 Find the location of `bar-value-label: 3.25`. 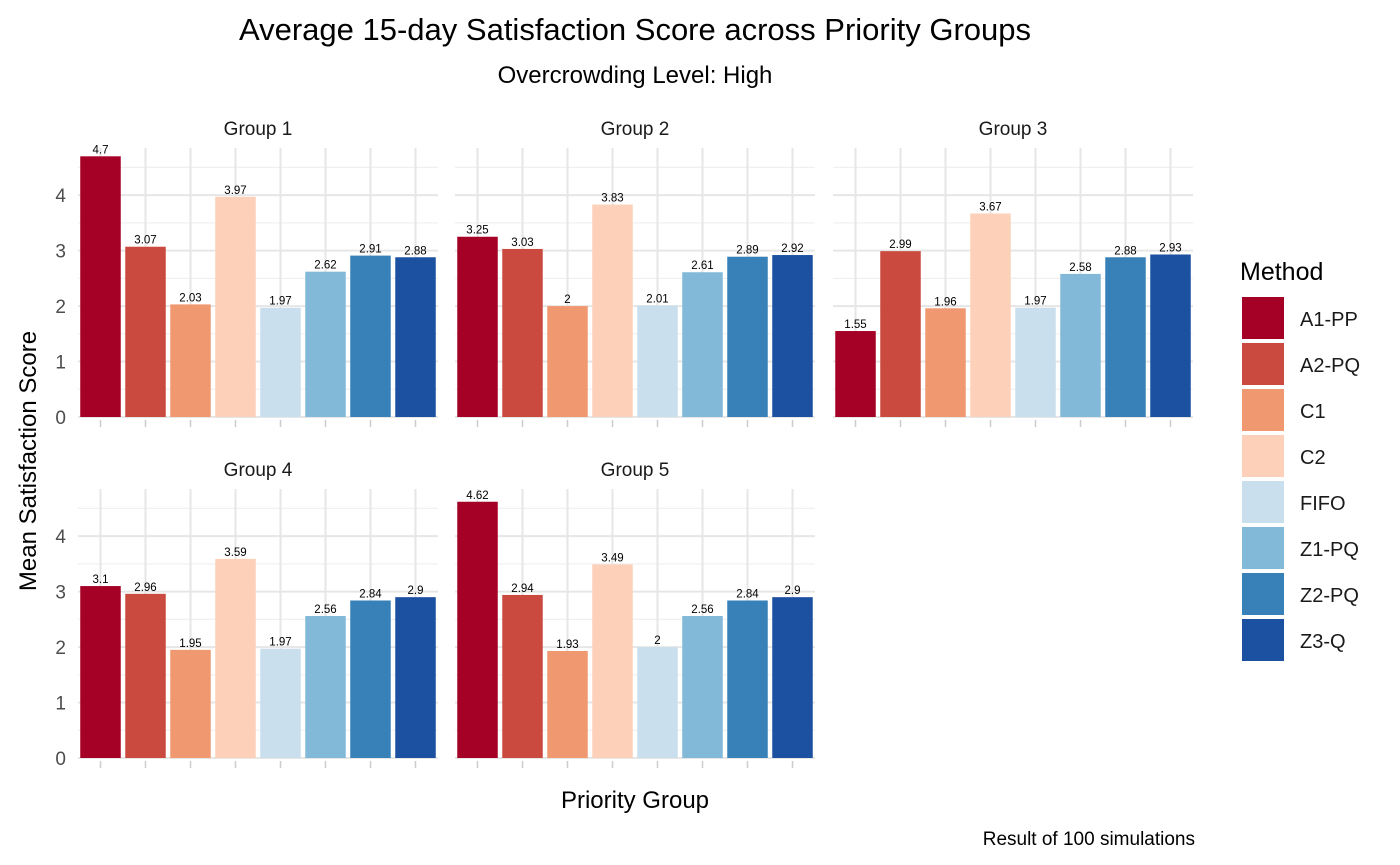

bar-value-label: 3.25 is located at coordinates (477, 231).